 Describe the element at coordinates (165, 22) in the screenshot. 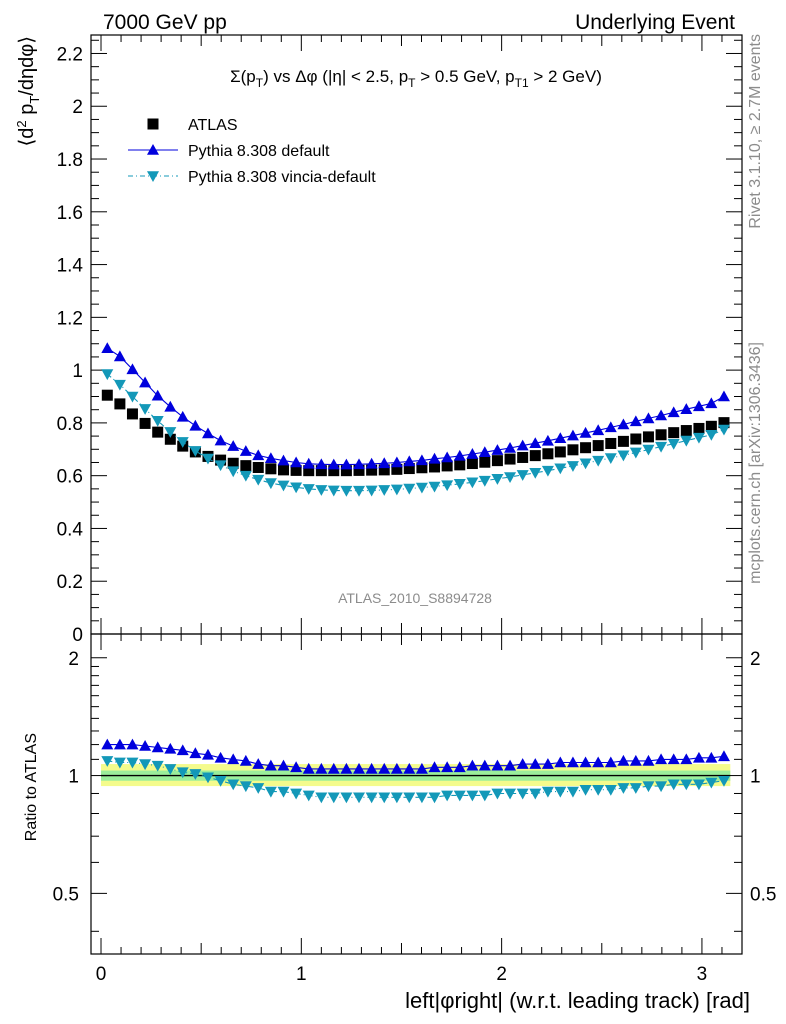

I see `header-left: 7000 GeV pp` at that location.